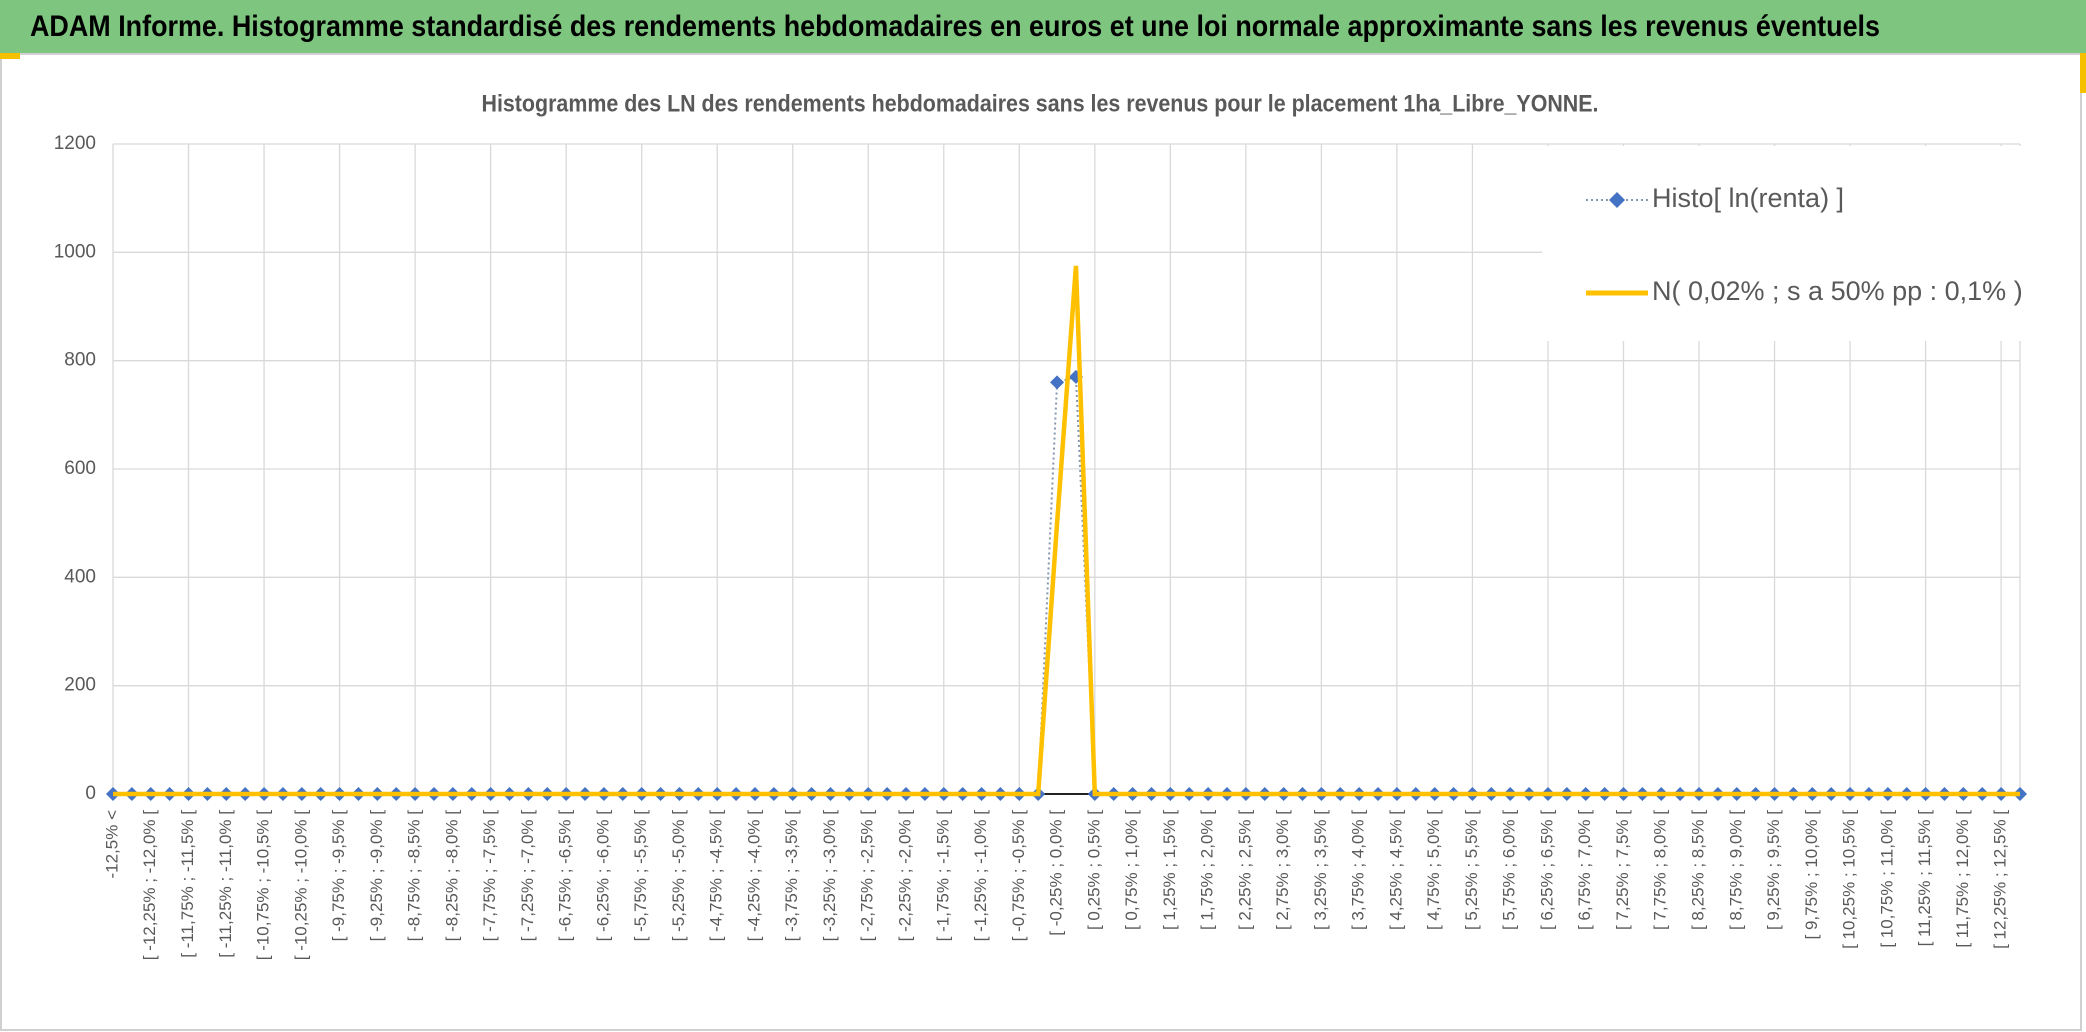  I want to click on x-tick-label: [ -10,75% ; -10,5% [, so click(263, 885).